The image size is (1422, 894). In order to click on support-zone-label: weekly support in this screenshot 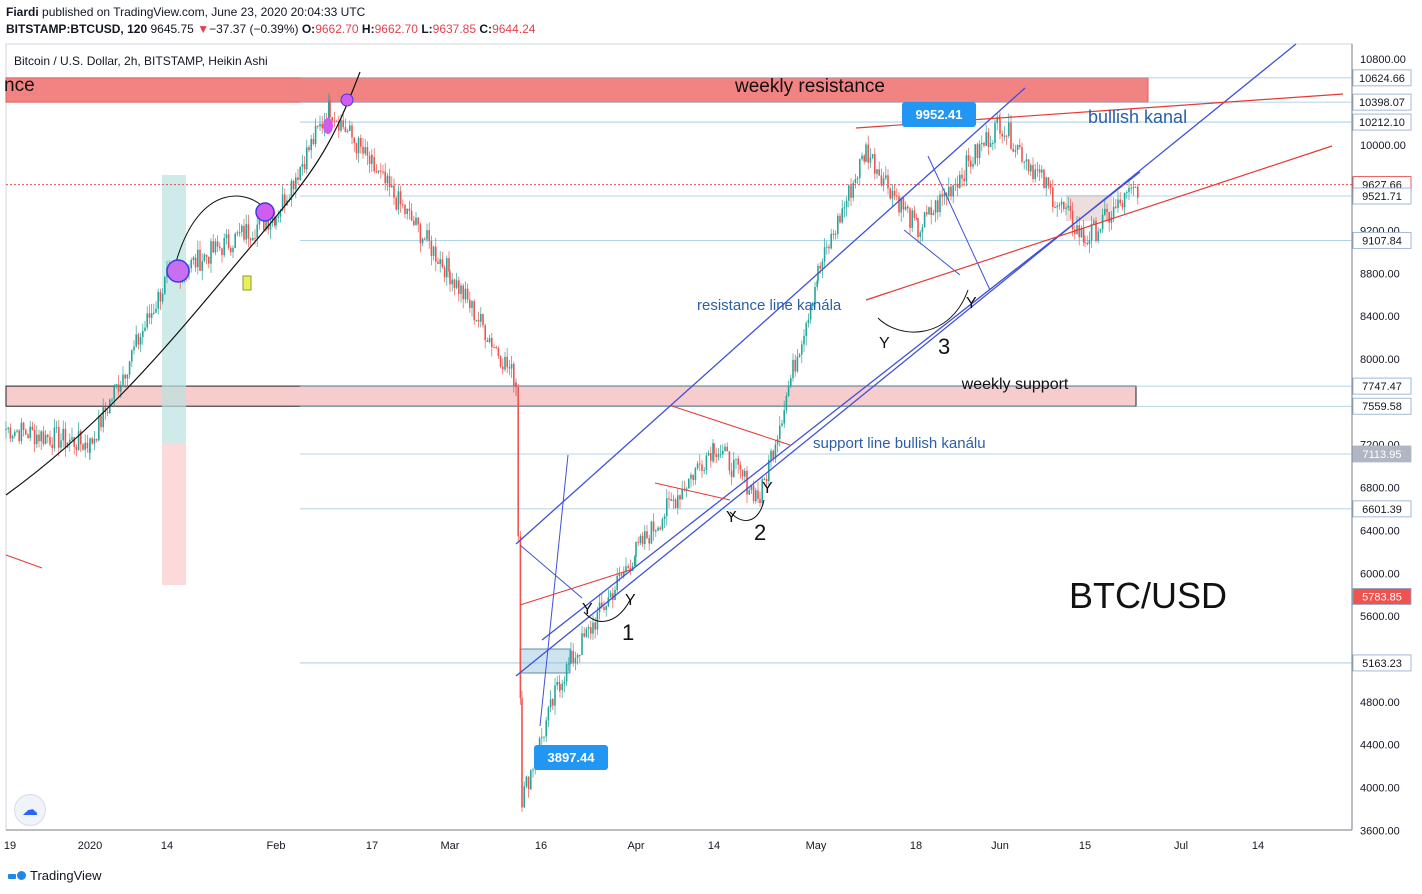, I will do `click(1015, 384)`.